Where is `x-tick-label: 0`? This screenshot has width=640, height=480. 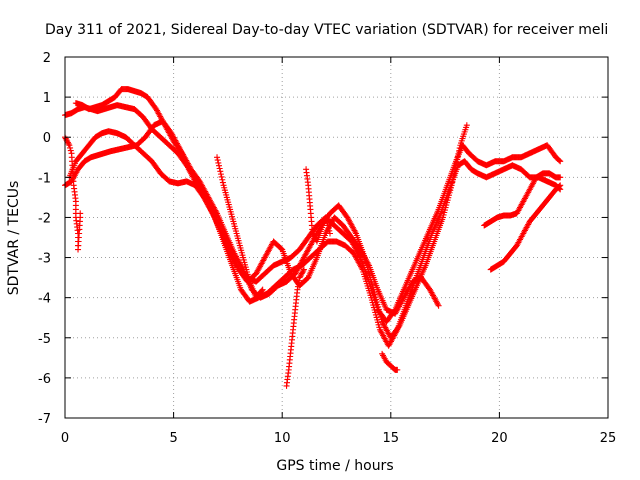 x-tick-label: 0 is located at coordinates (65, 438).